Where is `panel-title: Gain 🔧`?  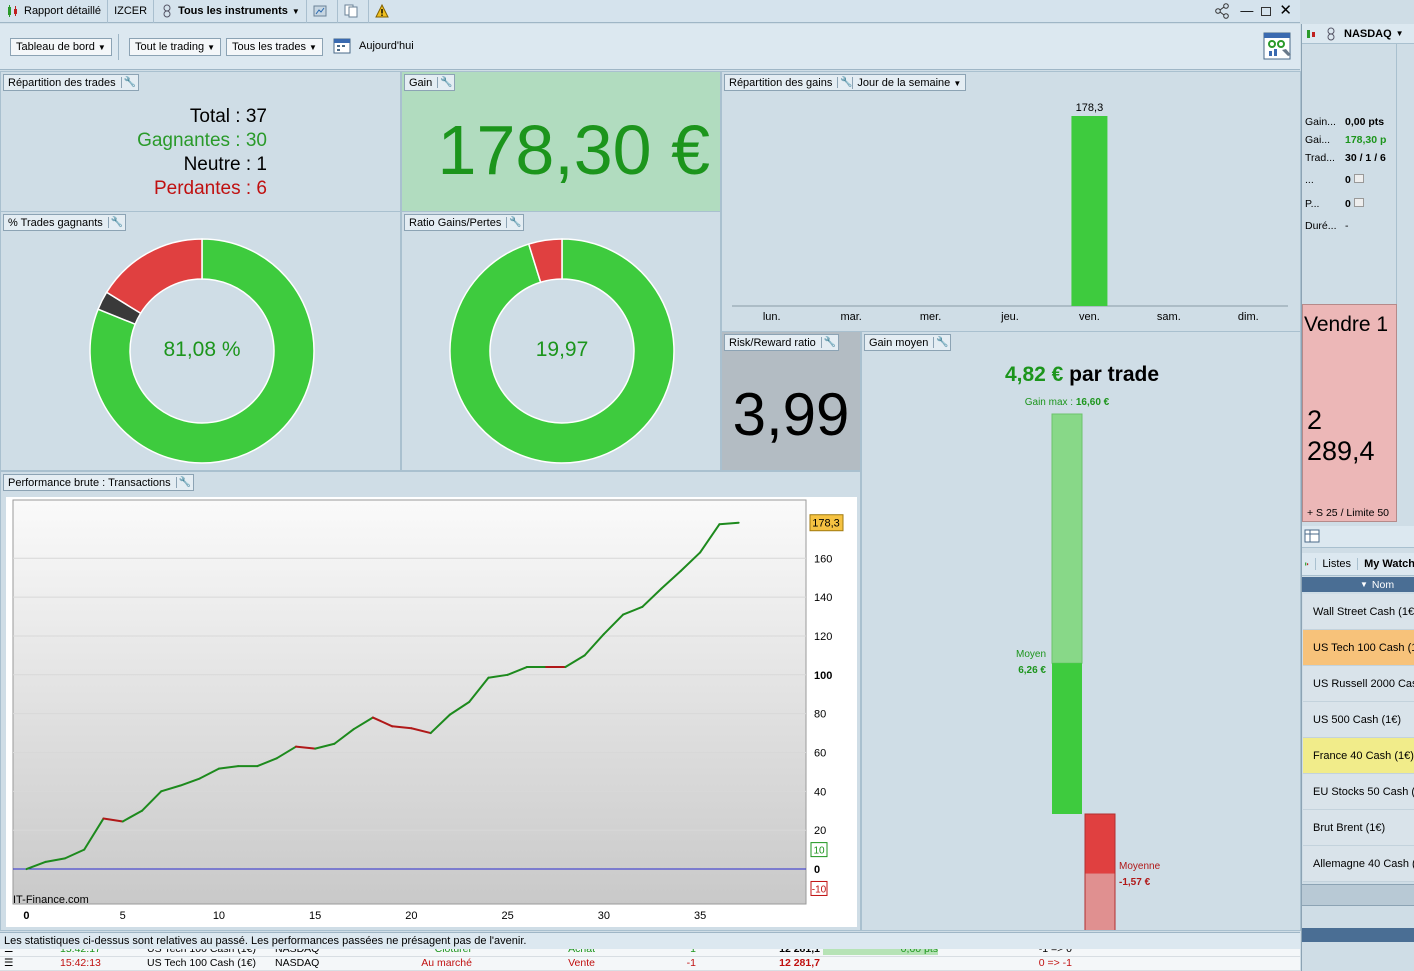 panel-title: Gain 🔧 is located at coordinates (430, 82).